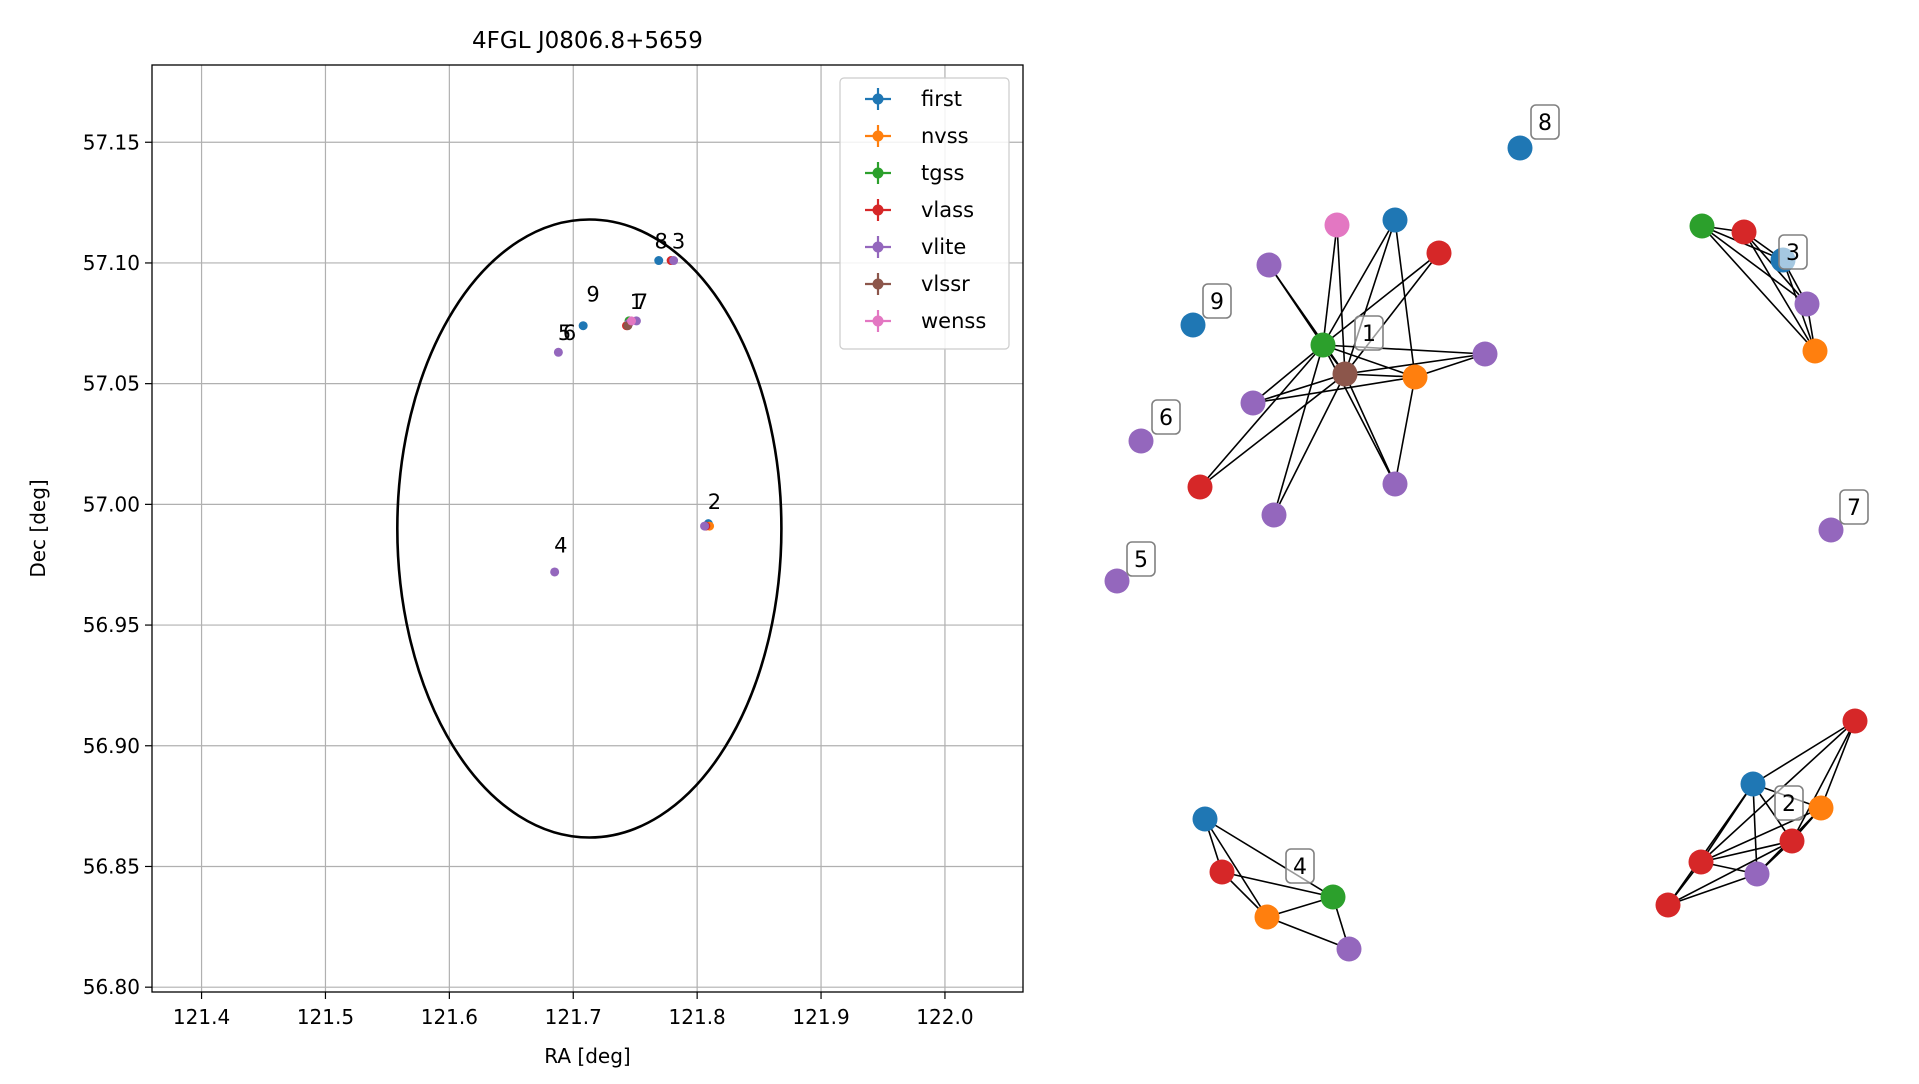 The height and width of the screenshot is (1084, 1919). Describe the element at coordinates (111, 866) in the screenshot. I see `y-tick-label: 56.85` at that location.